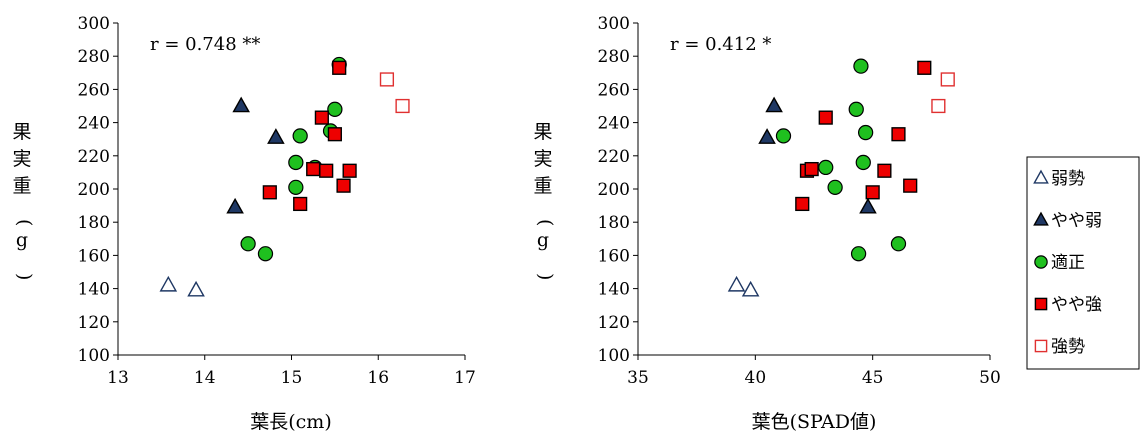  Describe the element at coordinates (205, 378) in the screenshot. I see `x-tick-label: 14` at that location.